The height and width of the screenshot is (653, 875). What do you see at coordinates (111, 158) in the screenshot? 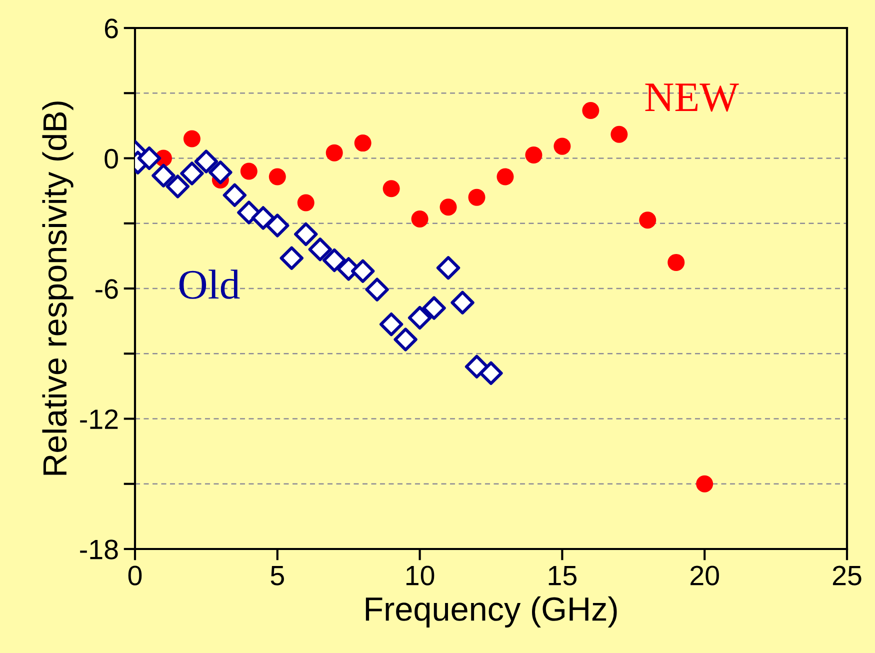
I see `y-tick-label: 0` at bounding box center [111, 158].